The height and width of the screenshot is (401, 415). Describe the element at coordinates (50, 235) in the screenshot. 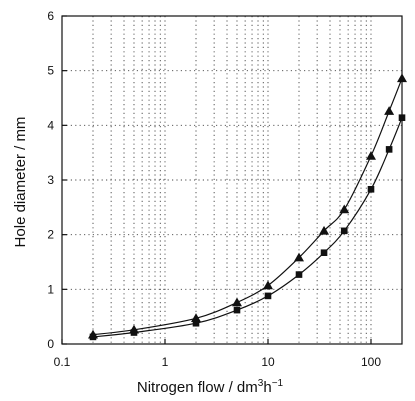

I see `y-tick-label: 2` at that location.